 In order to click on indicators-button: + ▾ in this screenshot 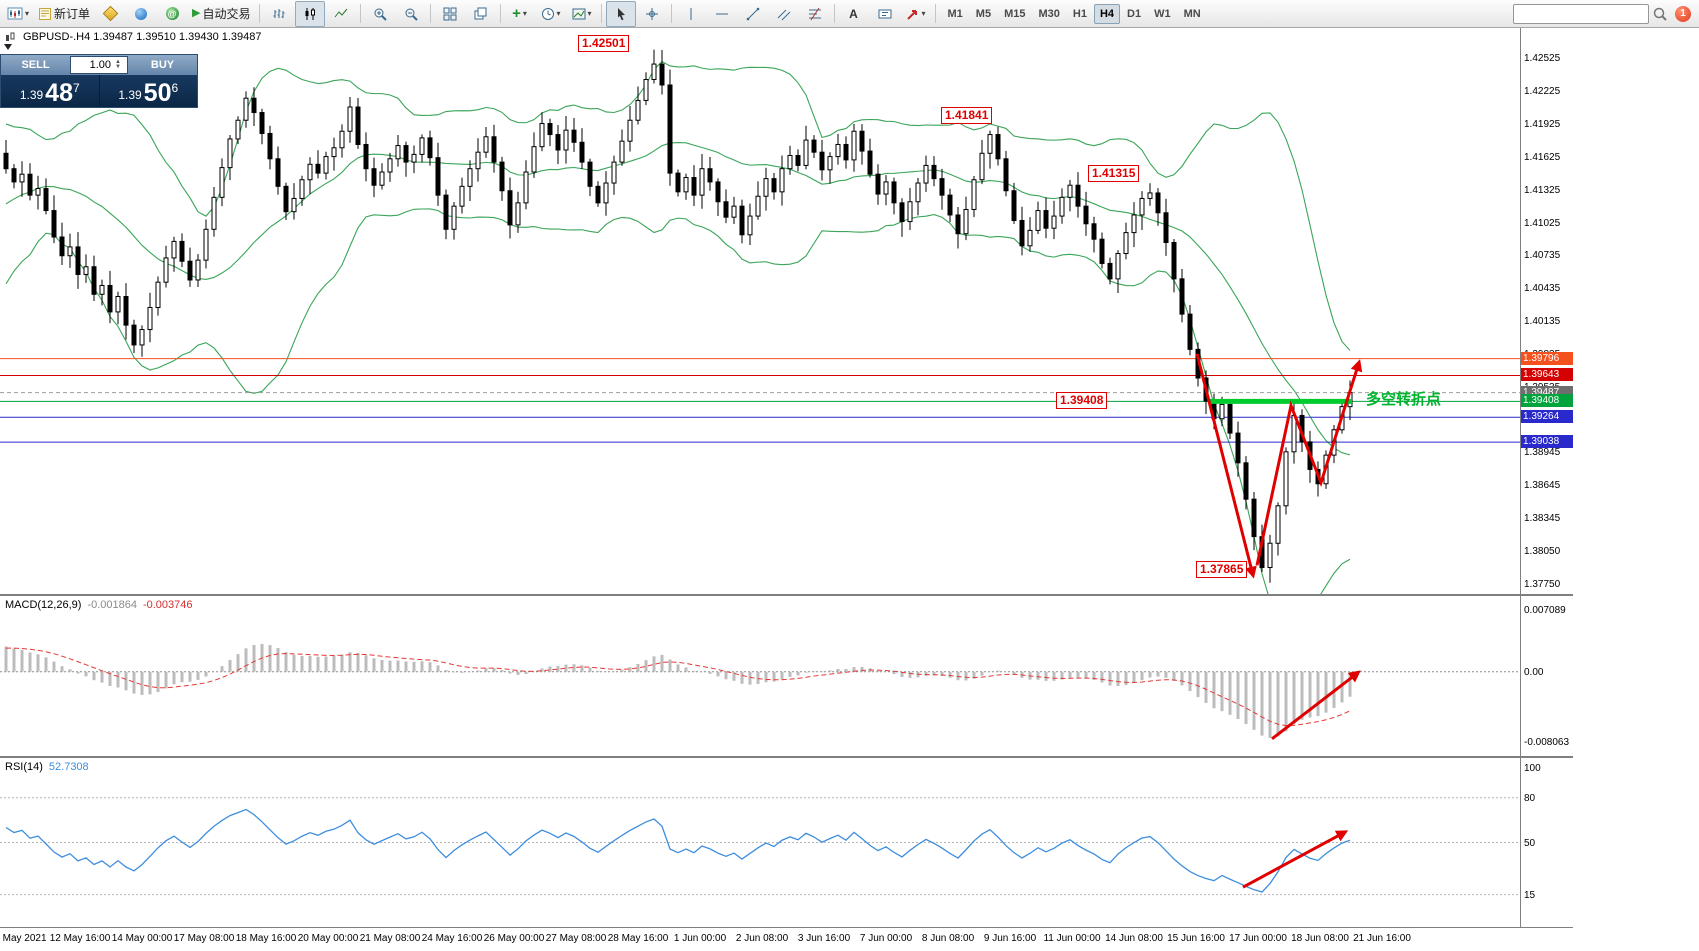, I will do `click(520, 14)`.